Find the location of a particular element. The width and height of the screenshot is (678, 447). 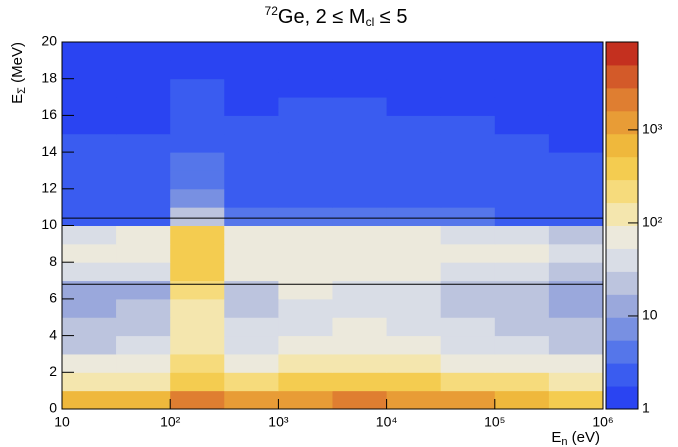

x-tick-label: 10⁶ is located at coordinates (602, 422).